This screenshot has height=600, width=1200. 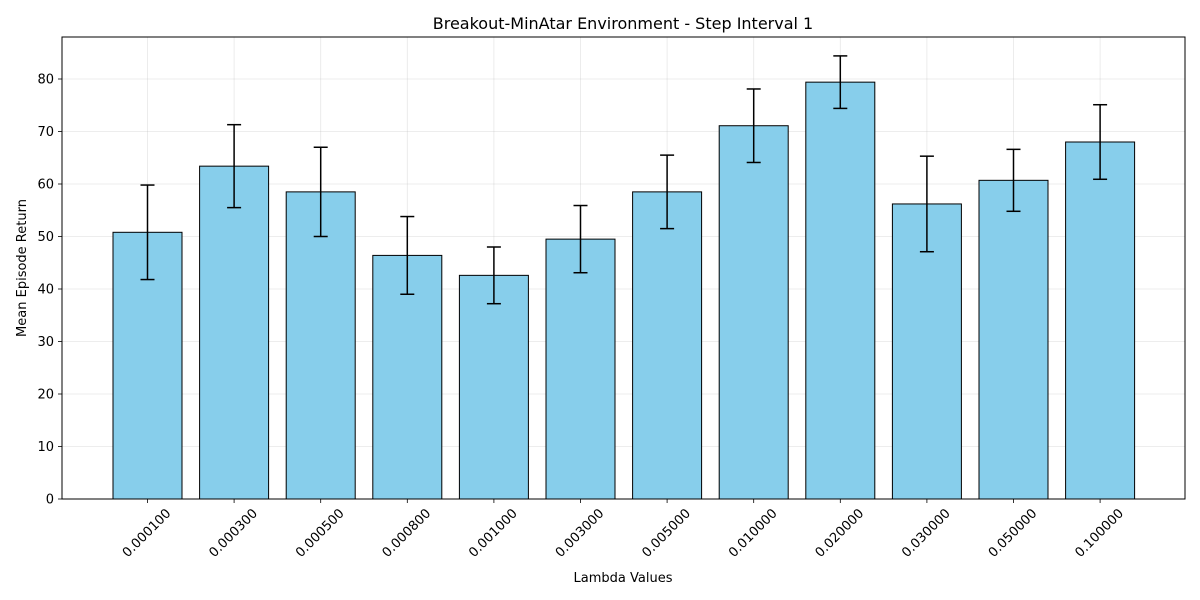 What do you see at coordinates (840, 533) in the screenshot?
I see `x-tick-label: 0.020000` at bounding box center [840, 533].